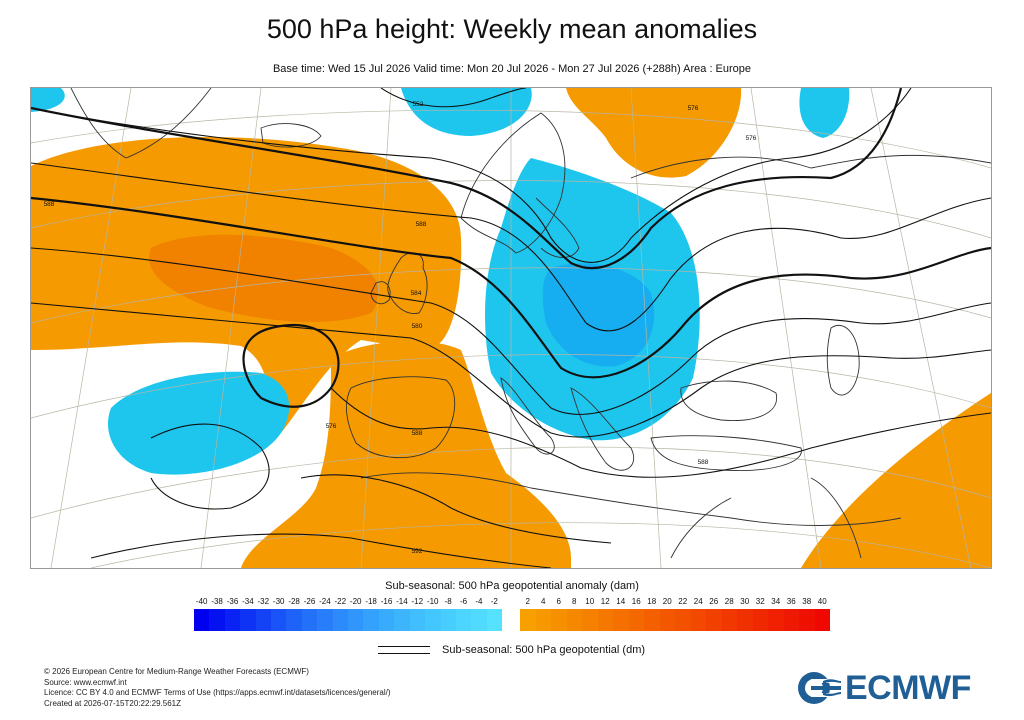  What do you see at coordinates (418, 104) in the screenshot?
I see `contour-label-552: 552` at bounding box center [418, 104].